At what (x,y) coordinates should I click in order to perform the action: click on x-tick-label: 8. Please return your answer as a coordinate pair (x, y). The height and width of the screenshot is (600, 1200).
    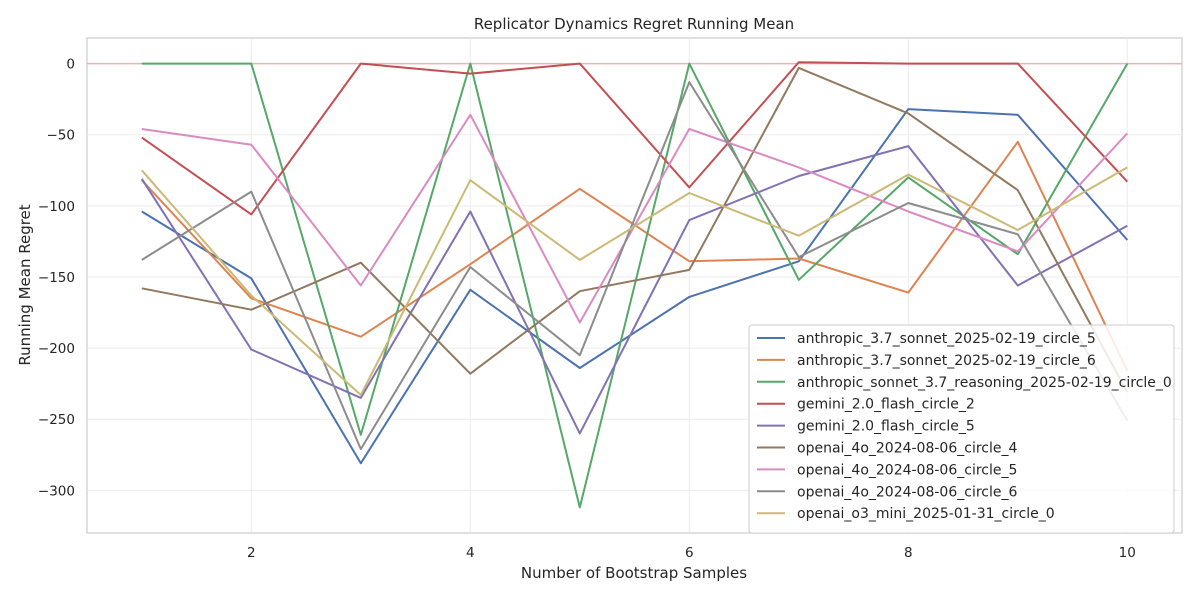
    Looking at the image, I should click on (908, 553).